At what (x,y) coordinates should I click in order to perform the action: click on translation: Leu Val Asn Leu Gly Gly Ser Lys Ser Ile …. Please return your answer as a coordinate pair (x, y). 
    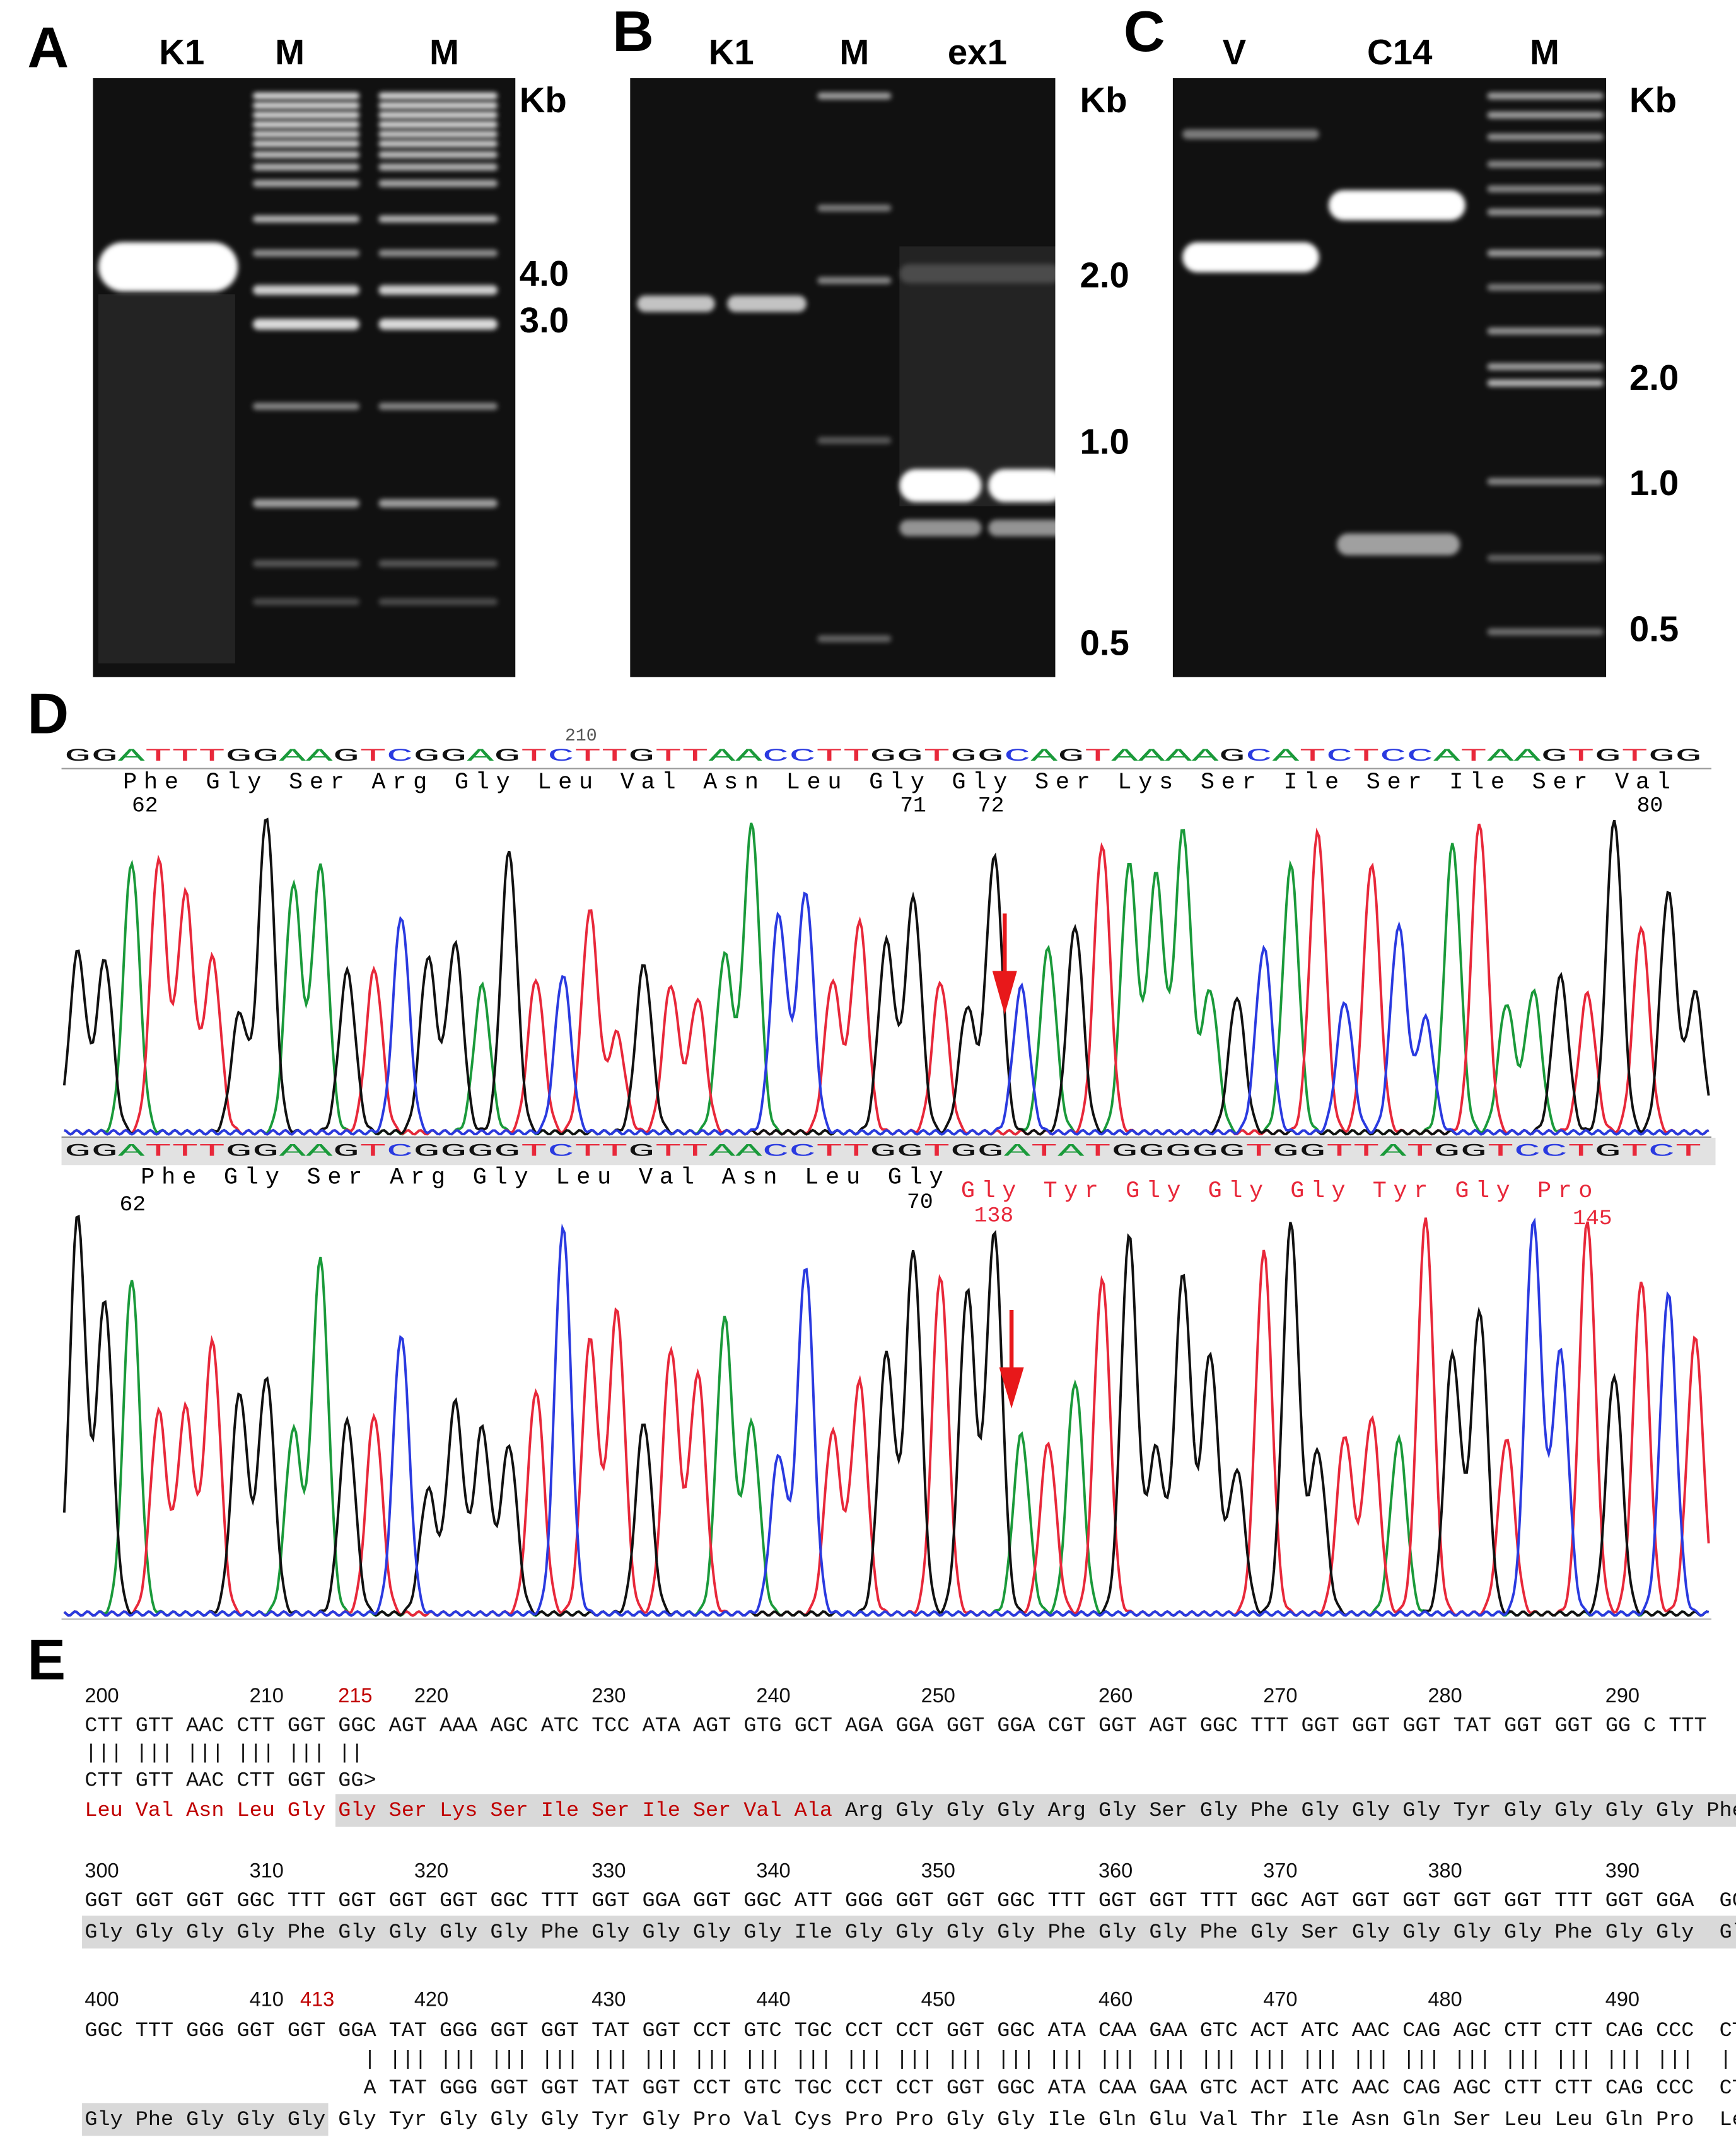
    Looking at the image, I should click on (458, 1810).